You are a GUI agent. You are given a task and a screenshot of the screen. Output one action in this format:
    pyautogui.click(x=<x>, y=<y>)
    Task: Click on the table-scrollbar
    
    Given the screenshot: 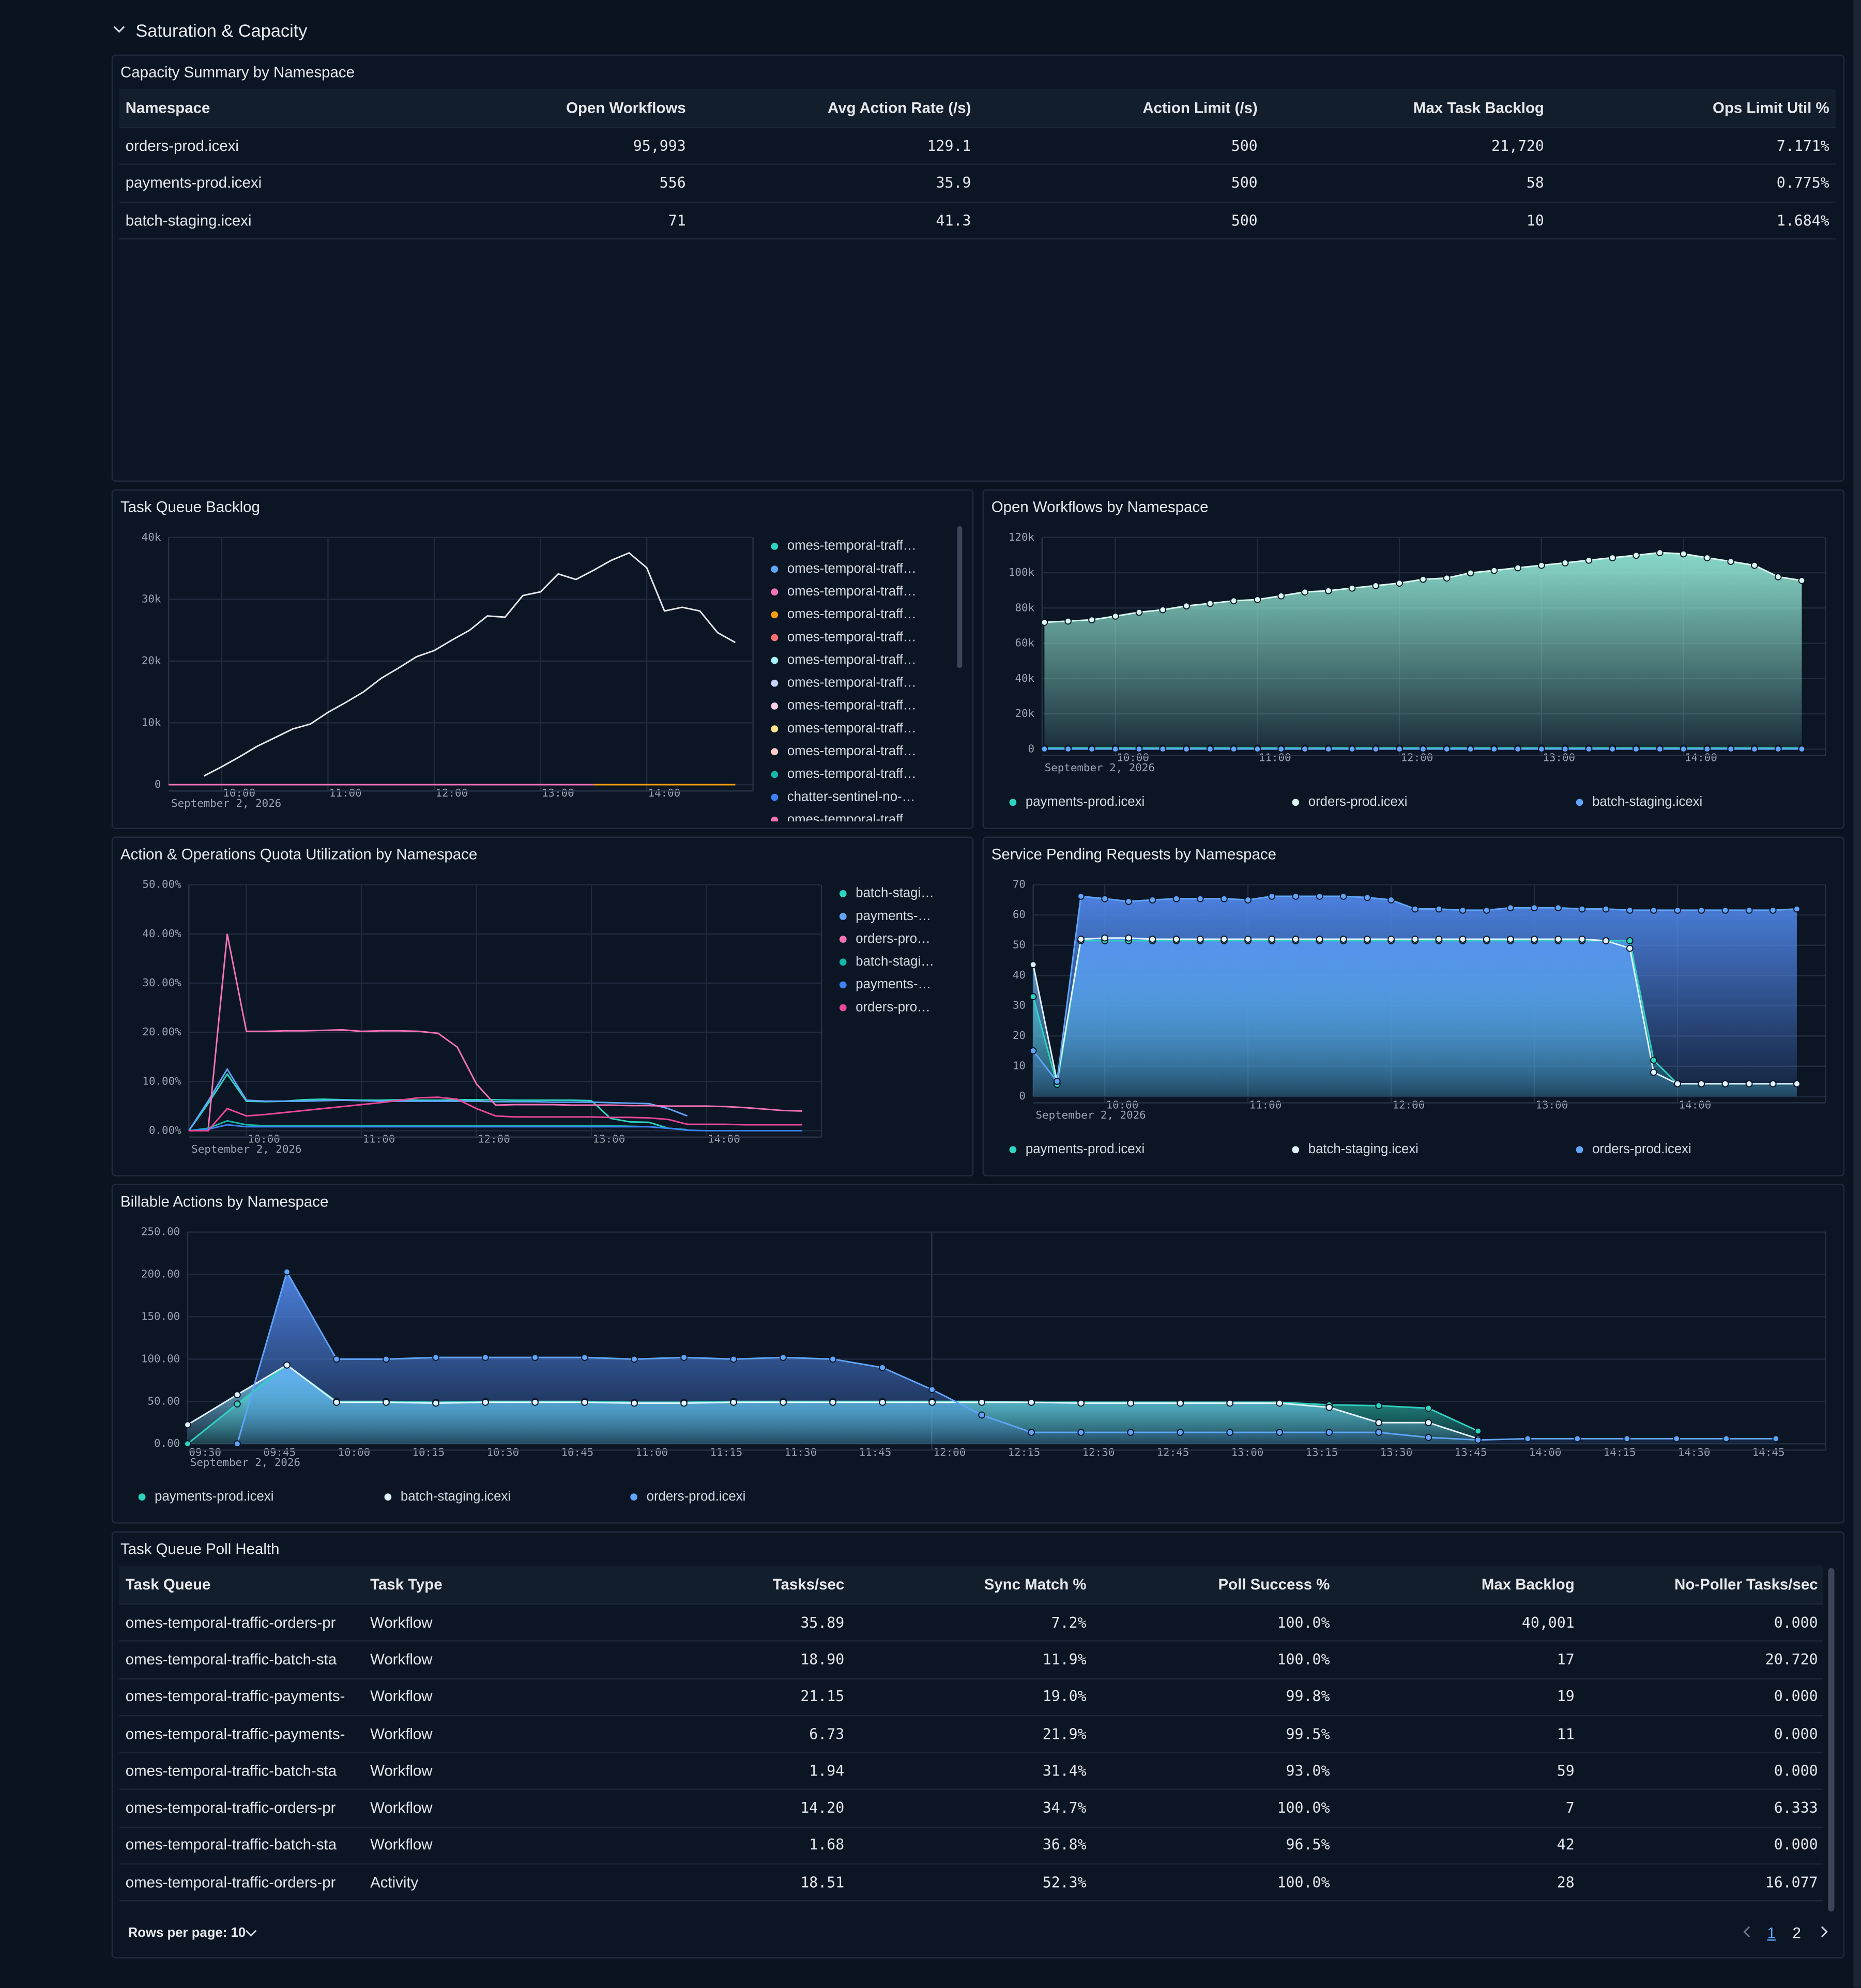 What is the action you would take?
    pyautogui.click(x=1831, y=1740)
    